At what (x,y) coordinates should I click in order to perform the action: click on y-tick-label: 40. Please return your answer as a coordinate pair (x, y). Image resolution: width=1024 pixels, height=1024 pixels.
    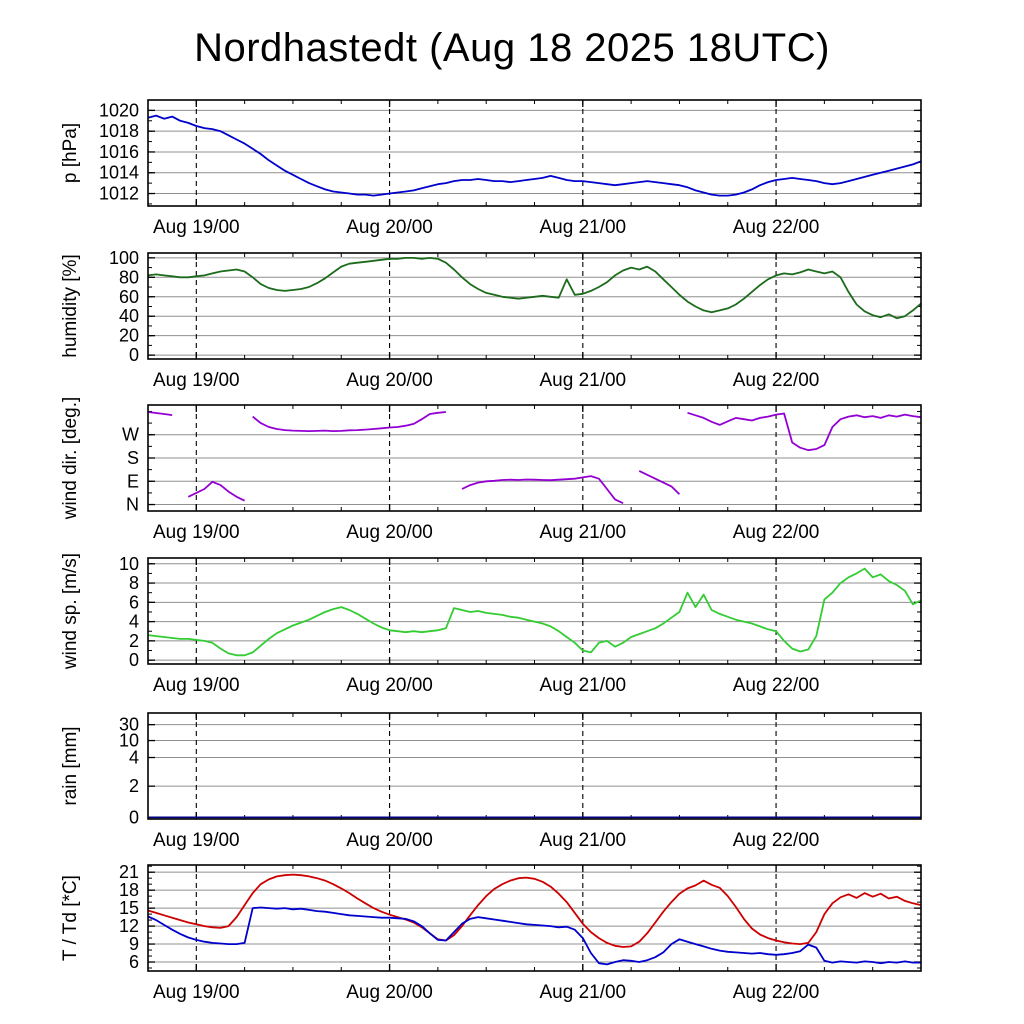
    Looking at the image, I should click on (129, 316).